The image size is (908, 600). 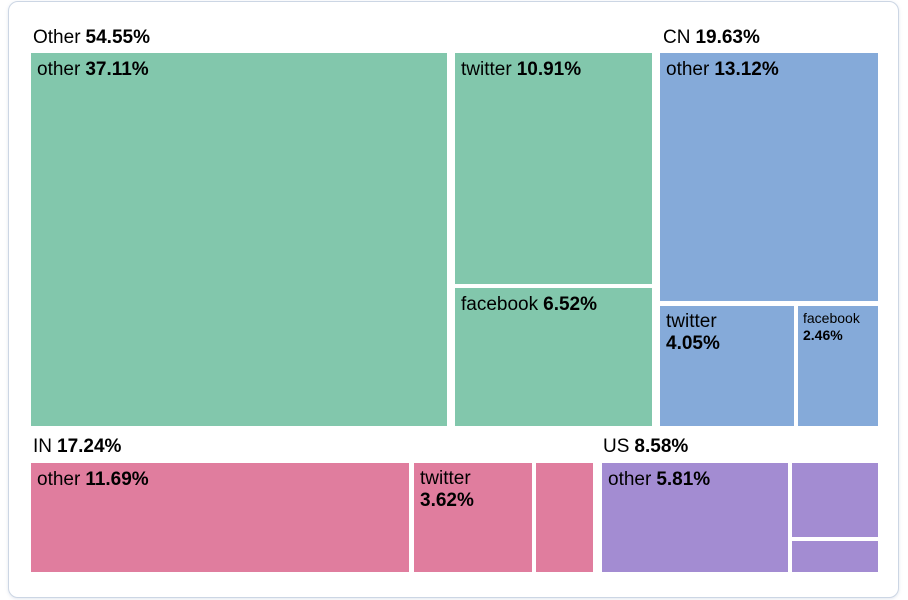 What do you see at coordinates (683, 479) in the screenshot?
I see `cell-value: 5.81%` at bounding box center [683, 479].